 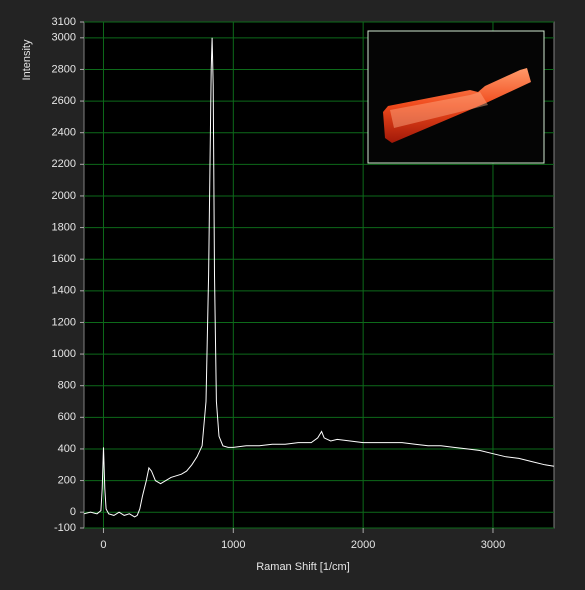 What do you see at coordinates (67, 417) in the screenshot?
I see `y-tick-label: 600` at bounding box center [67, 417].